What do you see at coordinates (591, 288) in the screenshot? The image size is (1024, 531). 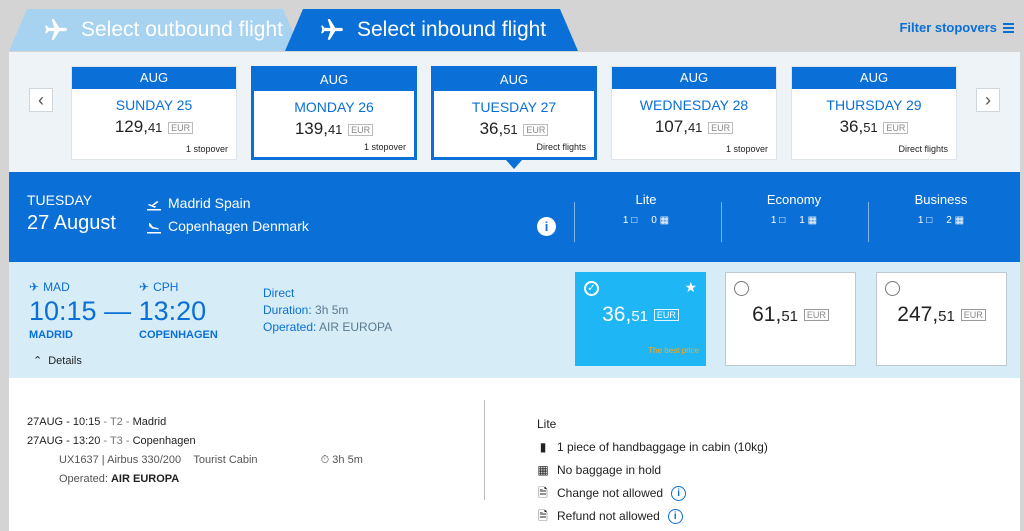 I see `check-icon: ✓` at bounding box center [591, 288].